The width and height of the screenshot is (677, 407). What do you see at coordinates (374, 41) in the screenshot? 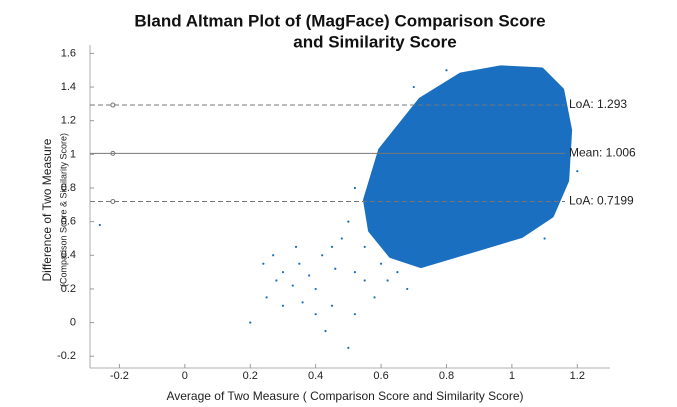
I see `chart-title: and Similarity Score` at bounding box center [374, 41].